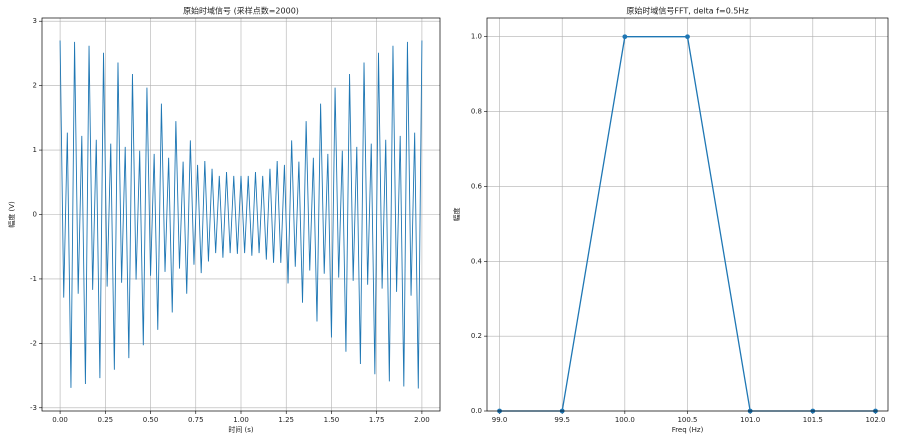  I want to click on y-tick-label: 1, so click(35, 150).